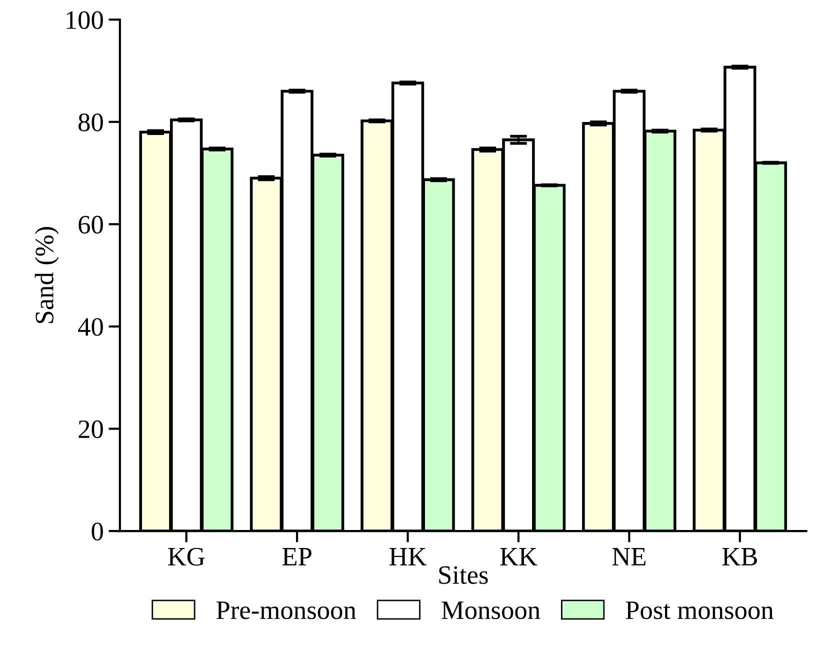  I want to click on x-axis-title: Sites, so click(463, 575).